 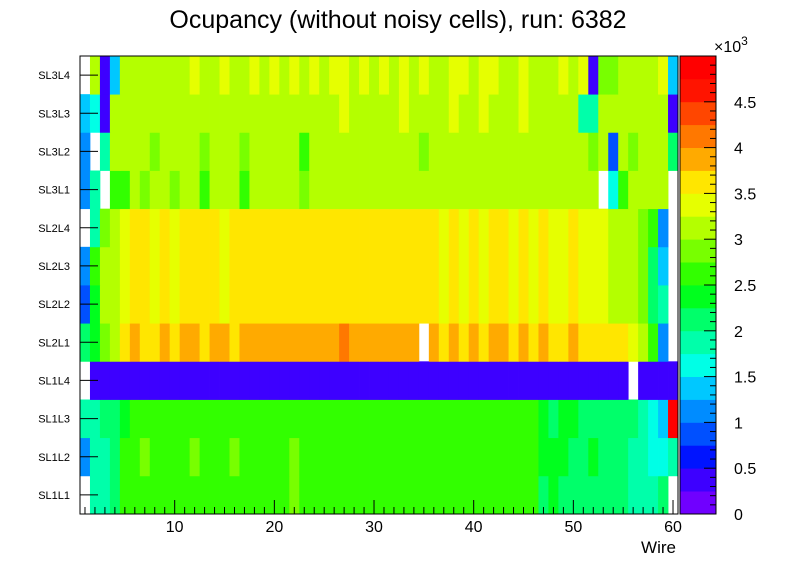 I want to click on x-axis-label: Wire, so click(x=658, y=547).